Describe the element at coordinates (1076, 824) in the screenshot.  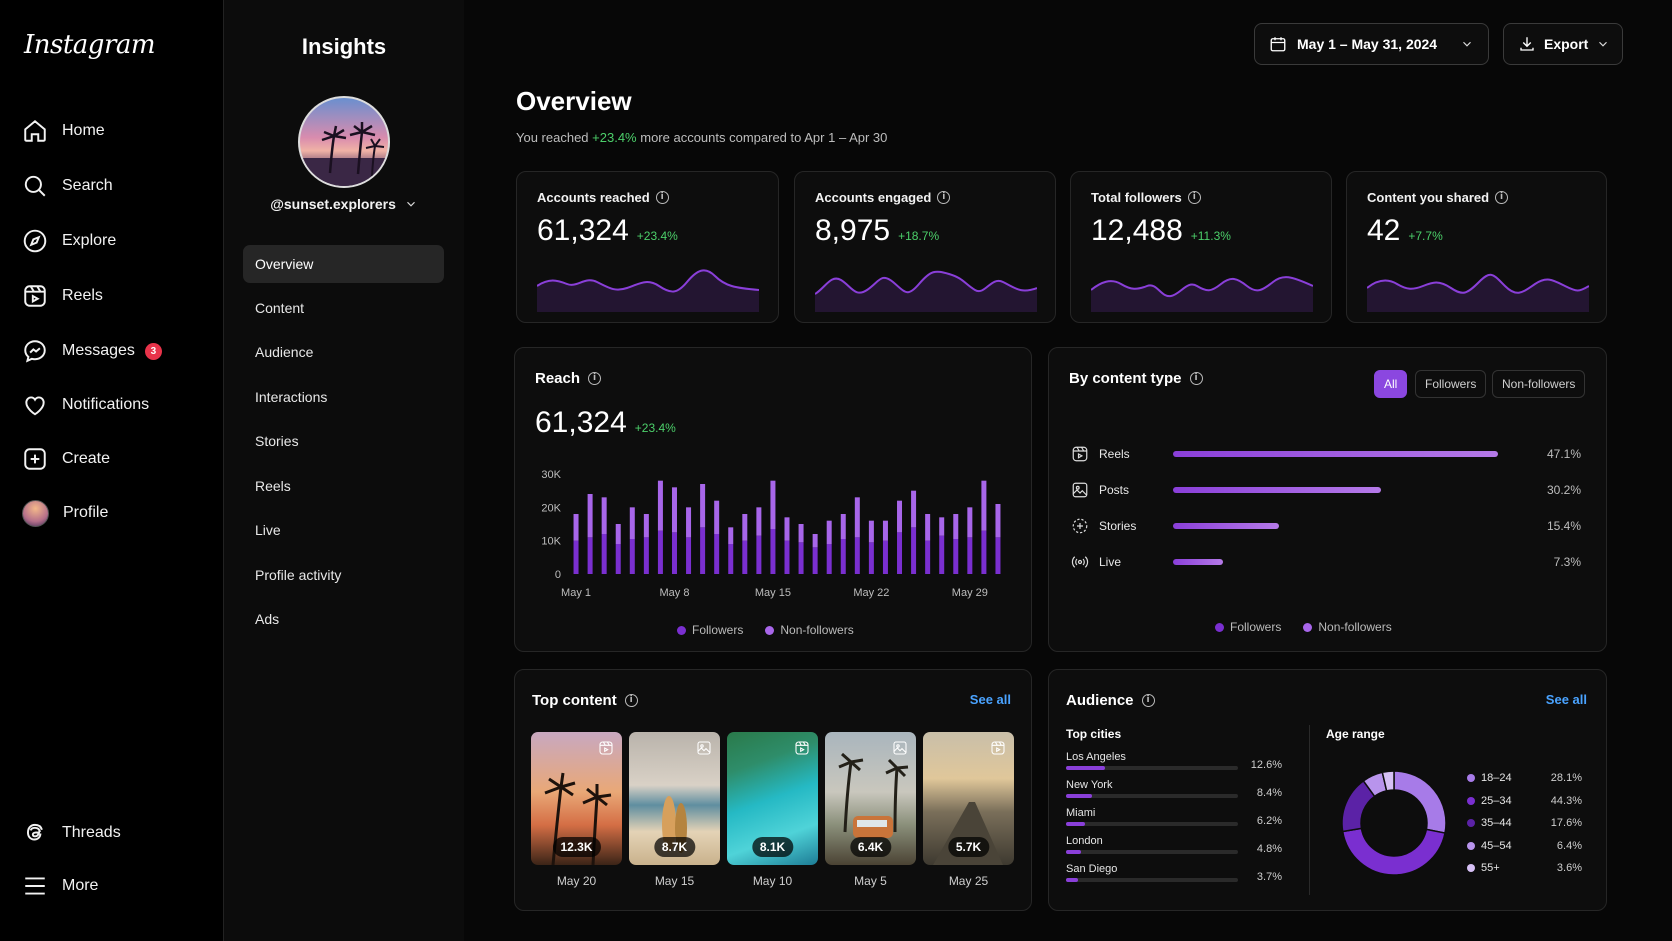
I see `city-bar-fill` at that location.